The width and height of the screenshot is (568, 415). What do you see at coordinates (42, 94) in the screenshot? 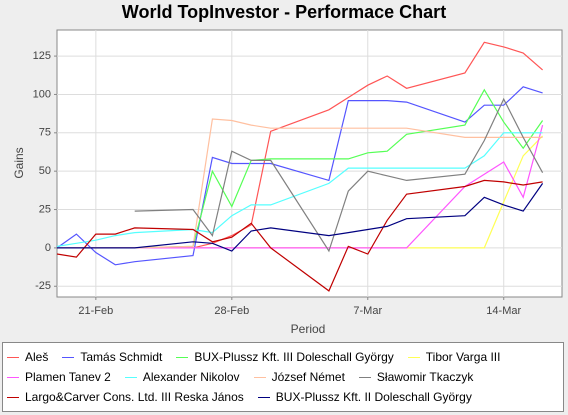
I see `y-tick-label: 100` at bounding box center [42, 94].